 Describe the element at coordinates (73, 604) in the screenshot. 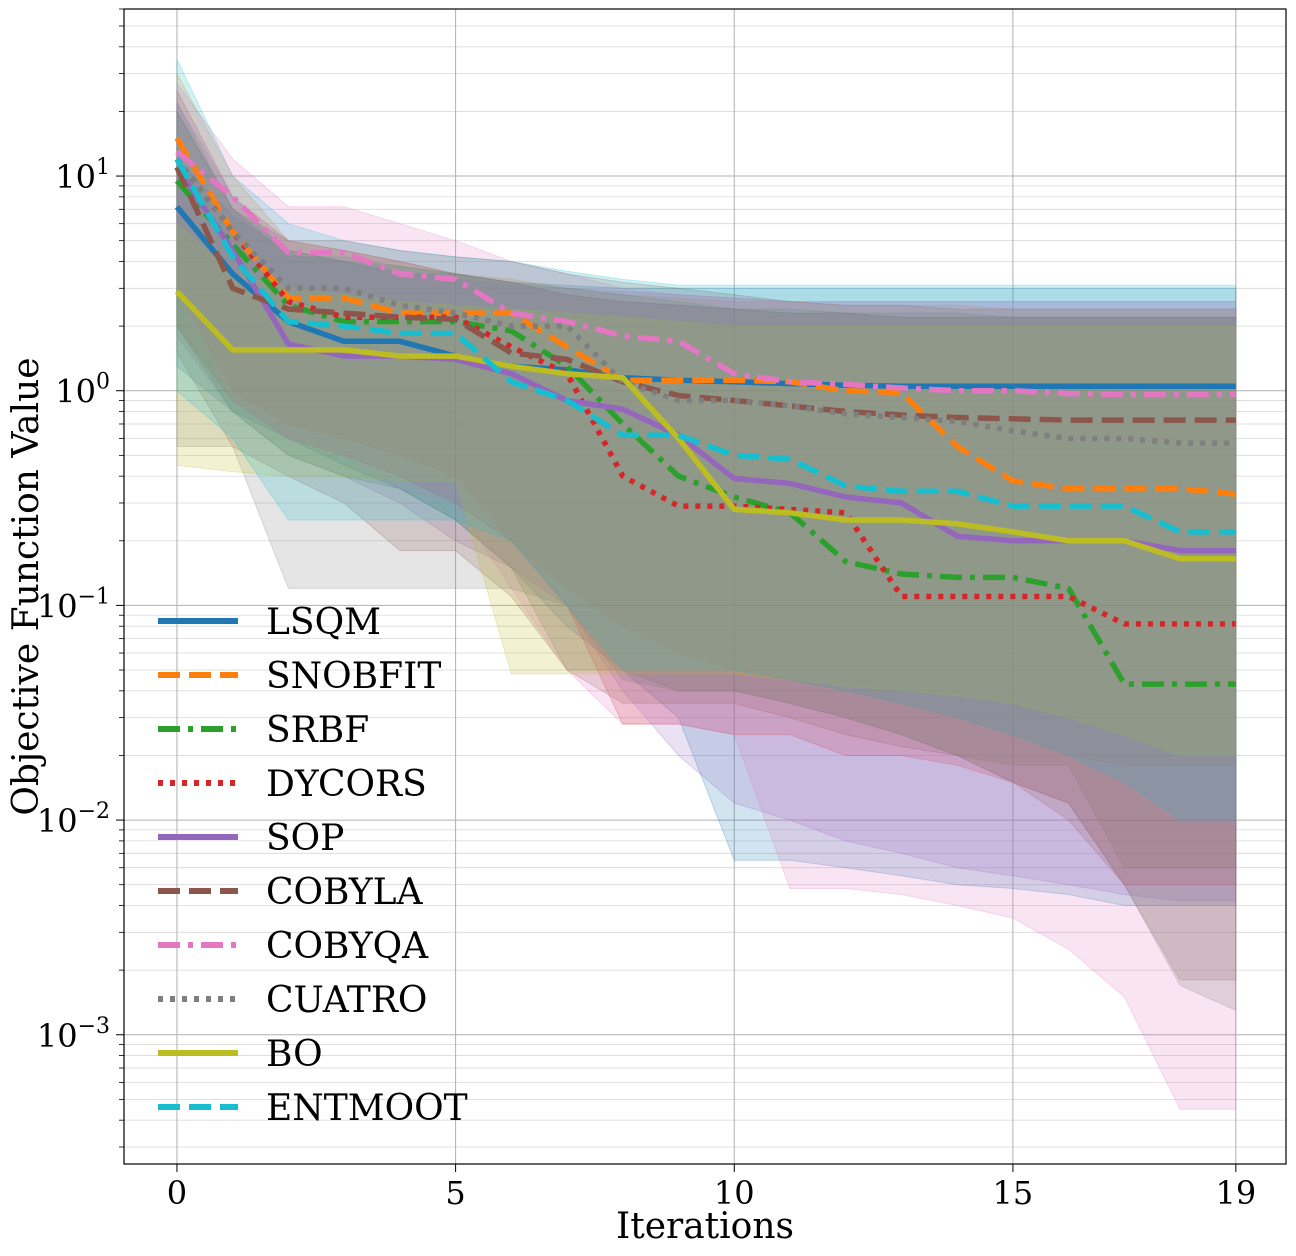

I see `y-tick-label: 10⁻¹` at that location.